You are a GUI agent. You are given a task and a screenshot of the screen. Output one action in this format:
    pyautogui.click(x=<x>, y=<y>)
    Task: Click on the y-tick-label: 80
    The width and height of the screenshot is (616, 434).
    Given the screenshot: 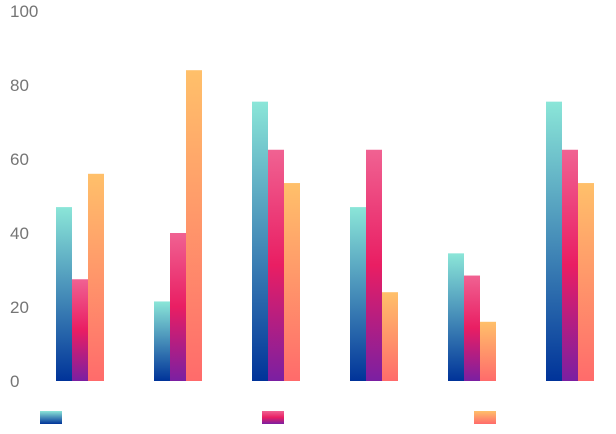 What is the action you would take?
    pyautogui.click(x=19, y=85)
    